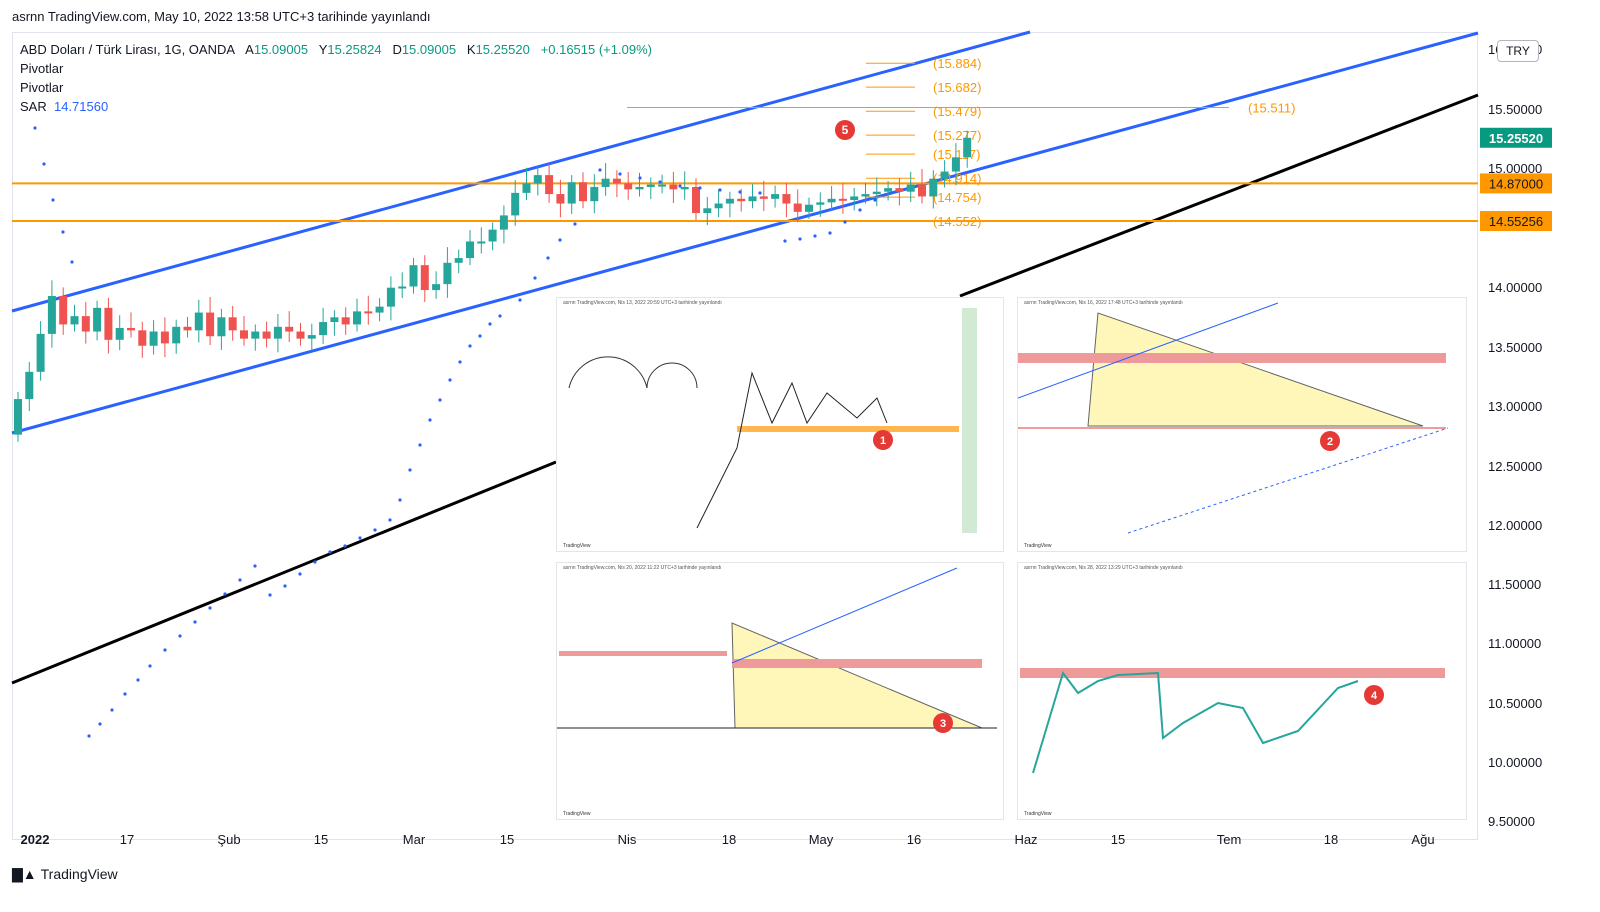 The height and width of the screenshot is (912, 1600). I want to click on currency-button: TRY, so click(1518, 51).